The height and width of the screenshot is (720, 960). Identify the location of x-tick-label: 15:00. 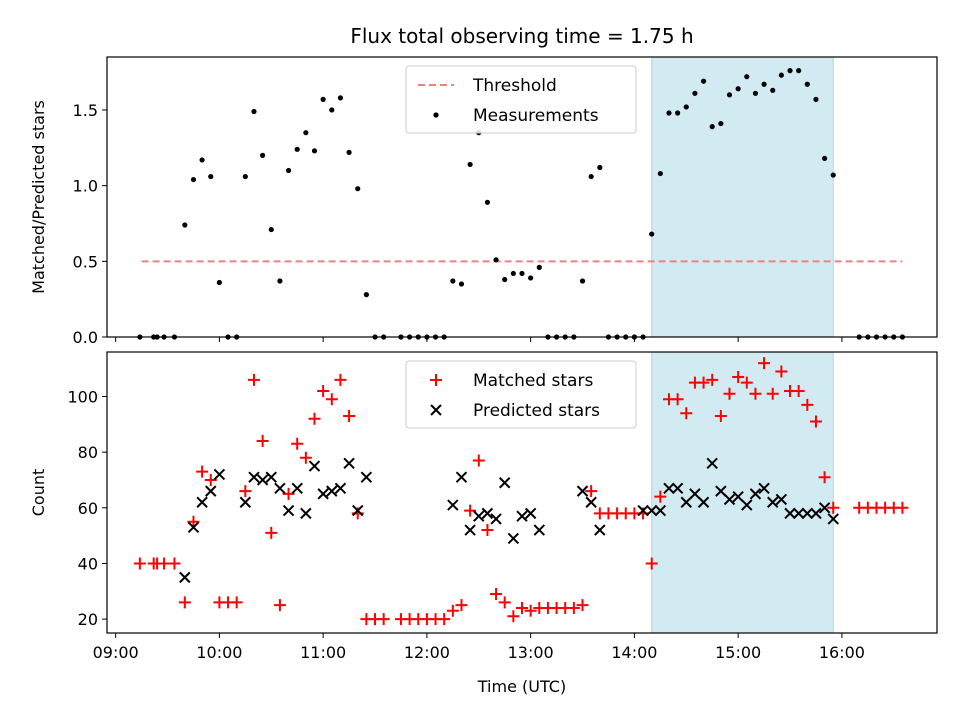
(738, 652).